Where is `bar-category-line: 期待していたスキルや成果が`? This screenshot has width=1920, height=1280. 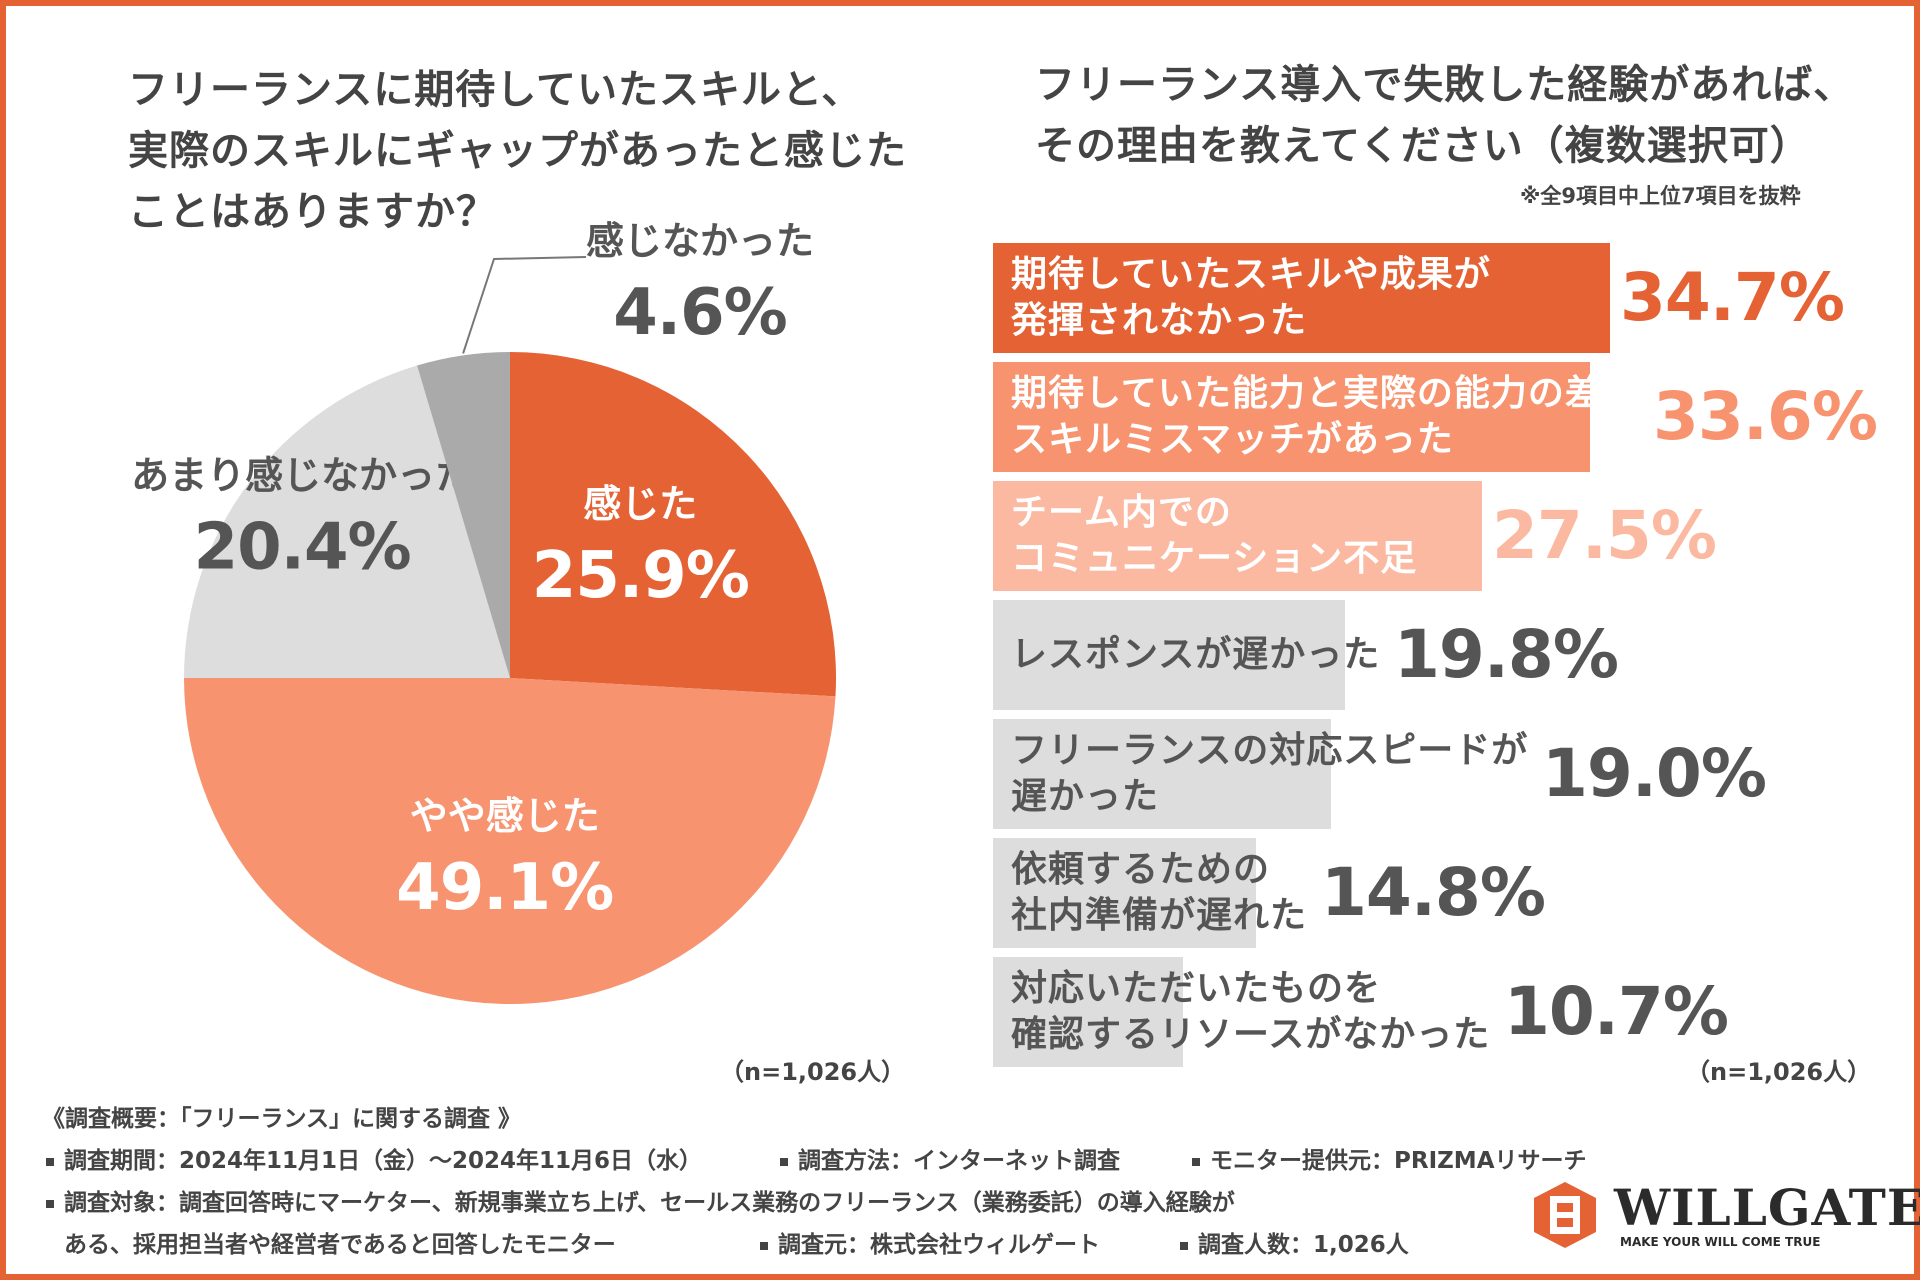 bar-category-line: 期待していたスキルや成果が is located at coordinates (1251, 274).